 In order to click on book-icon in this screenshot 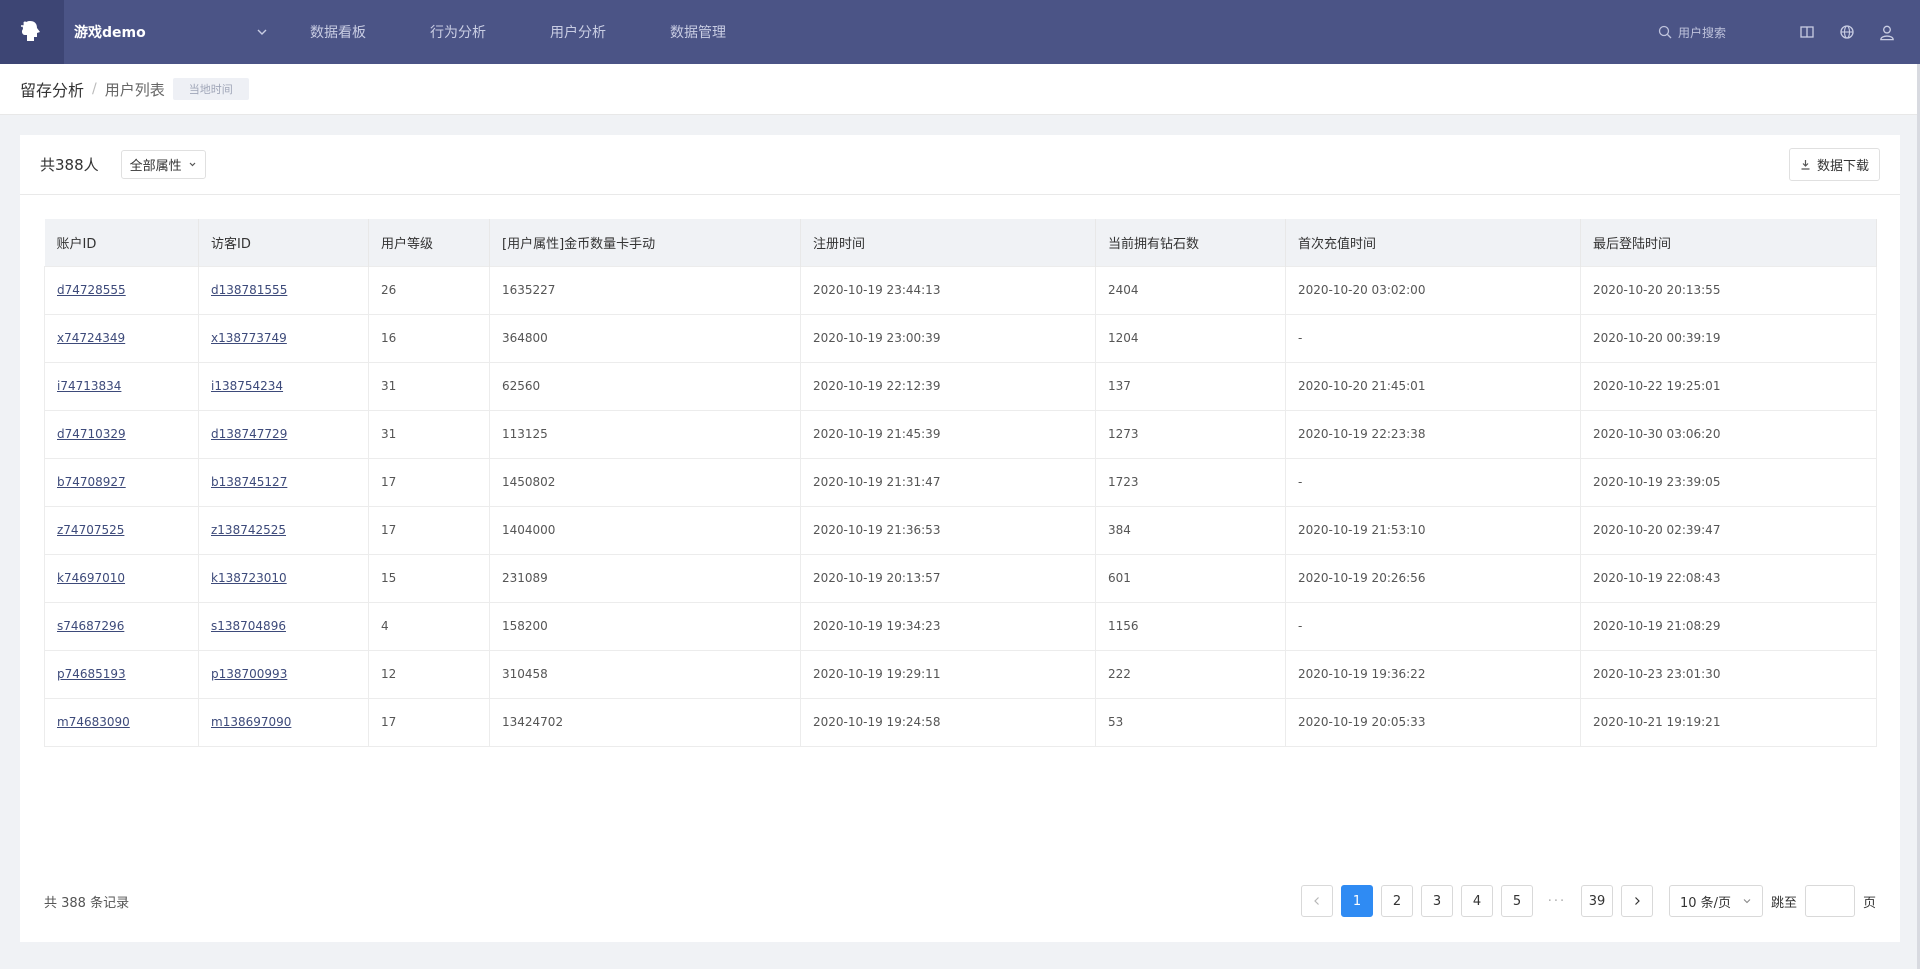, I will do `click(1807, 32)`.